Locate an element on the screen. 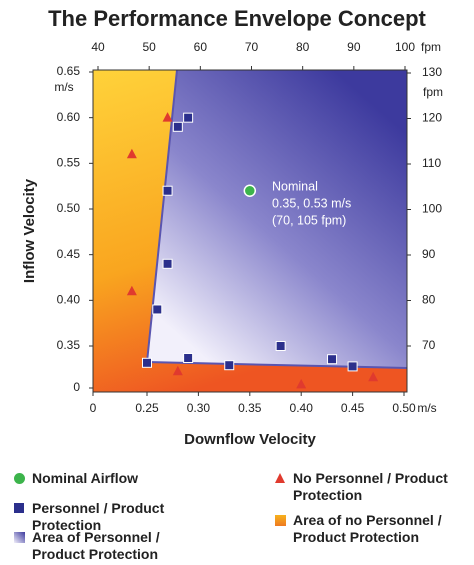  y2ticks-label: 110 is located at coordinates (431, 163).